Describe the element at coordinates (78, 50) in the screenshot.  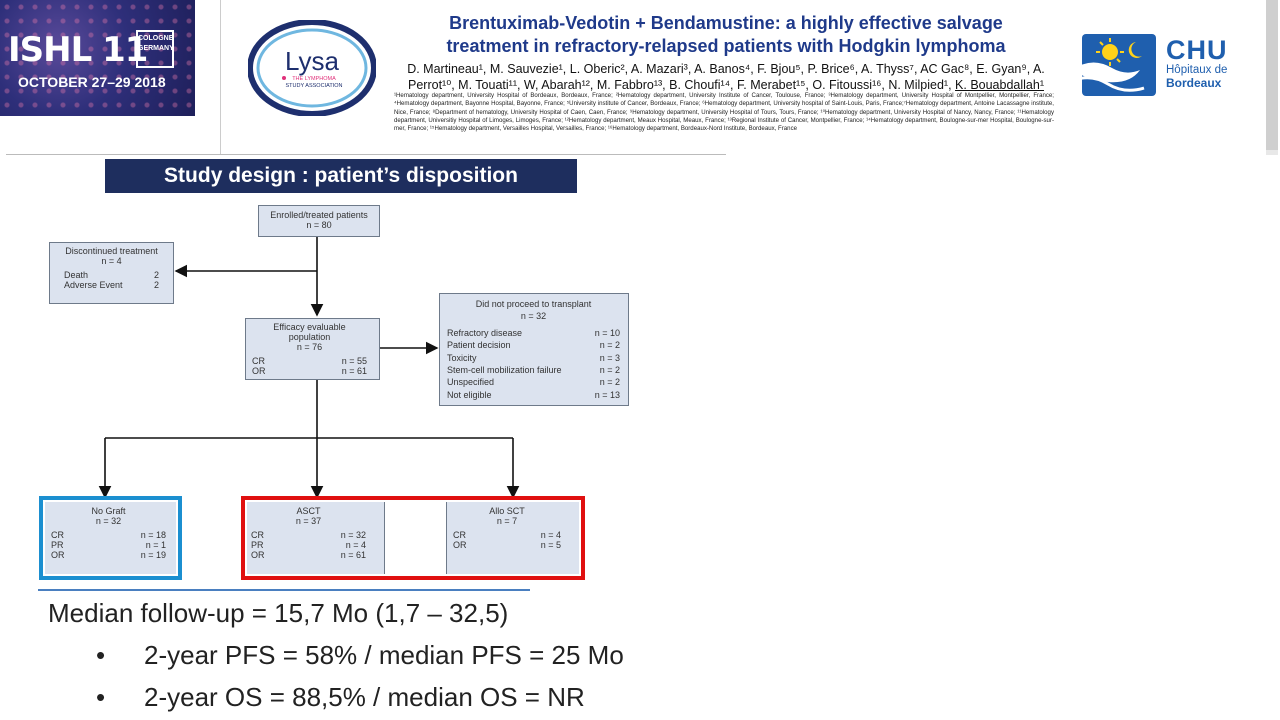
I see `conference-name: ISHL 11` at that location.